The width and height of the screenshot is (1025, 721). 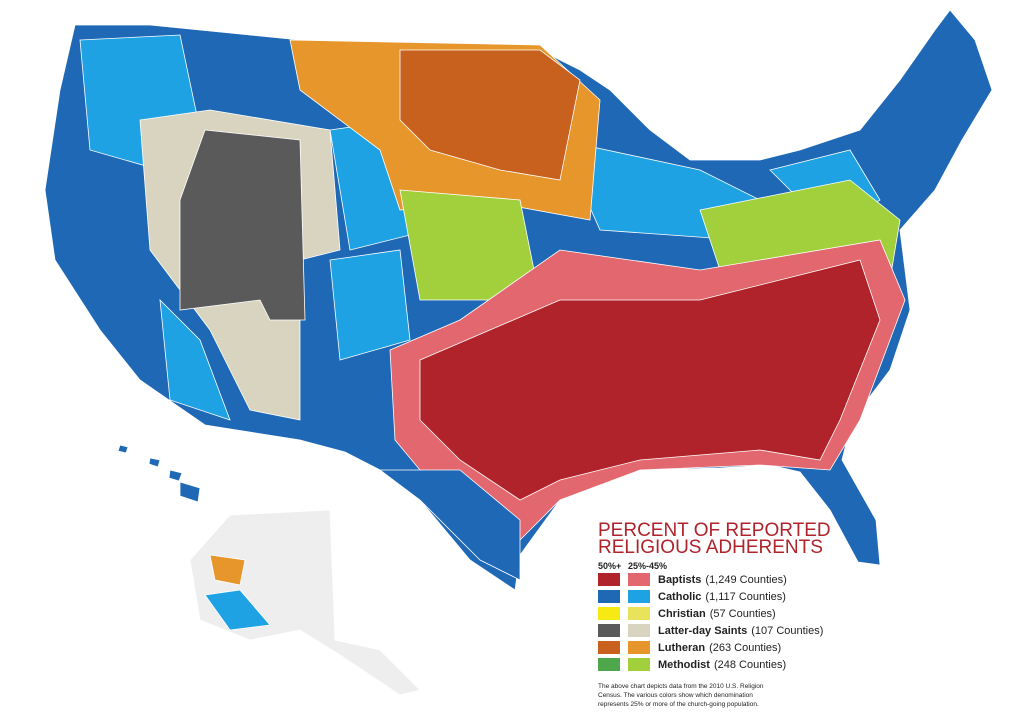 I want to click on denomination: Baptists, so click(x=679, y=580).